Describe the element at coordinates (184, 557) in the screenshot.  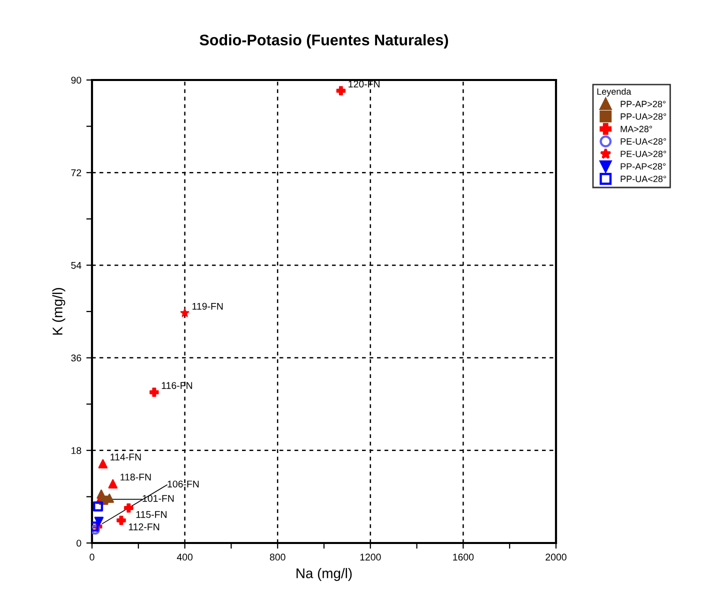
I see `x-tick-label: 400` at that location.